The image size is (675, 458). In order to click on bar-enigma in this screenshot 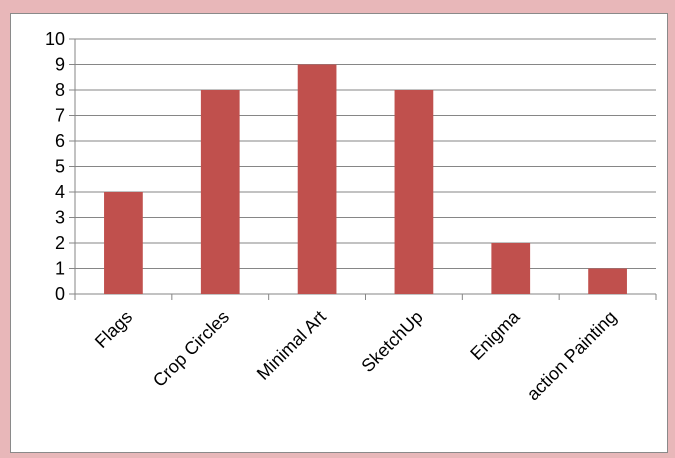, I will do `click(511, 268)`.